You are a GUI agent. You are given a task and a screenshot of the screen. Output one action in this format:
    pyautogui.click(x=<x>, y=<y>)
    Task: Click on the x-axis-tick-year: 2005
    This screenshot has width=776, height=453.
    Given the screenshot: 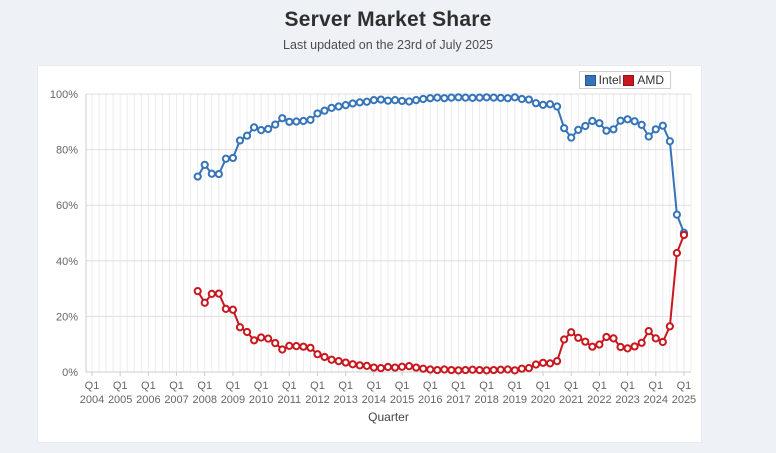 What is the action you would take?
    pyautogui.click(x=120, y=400)
    